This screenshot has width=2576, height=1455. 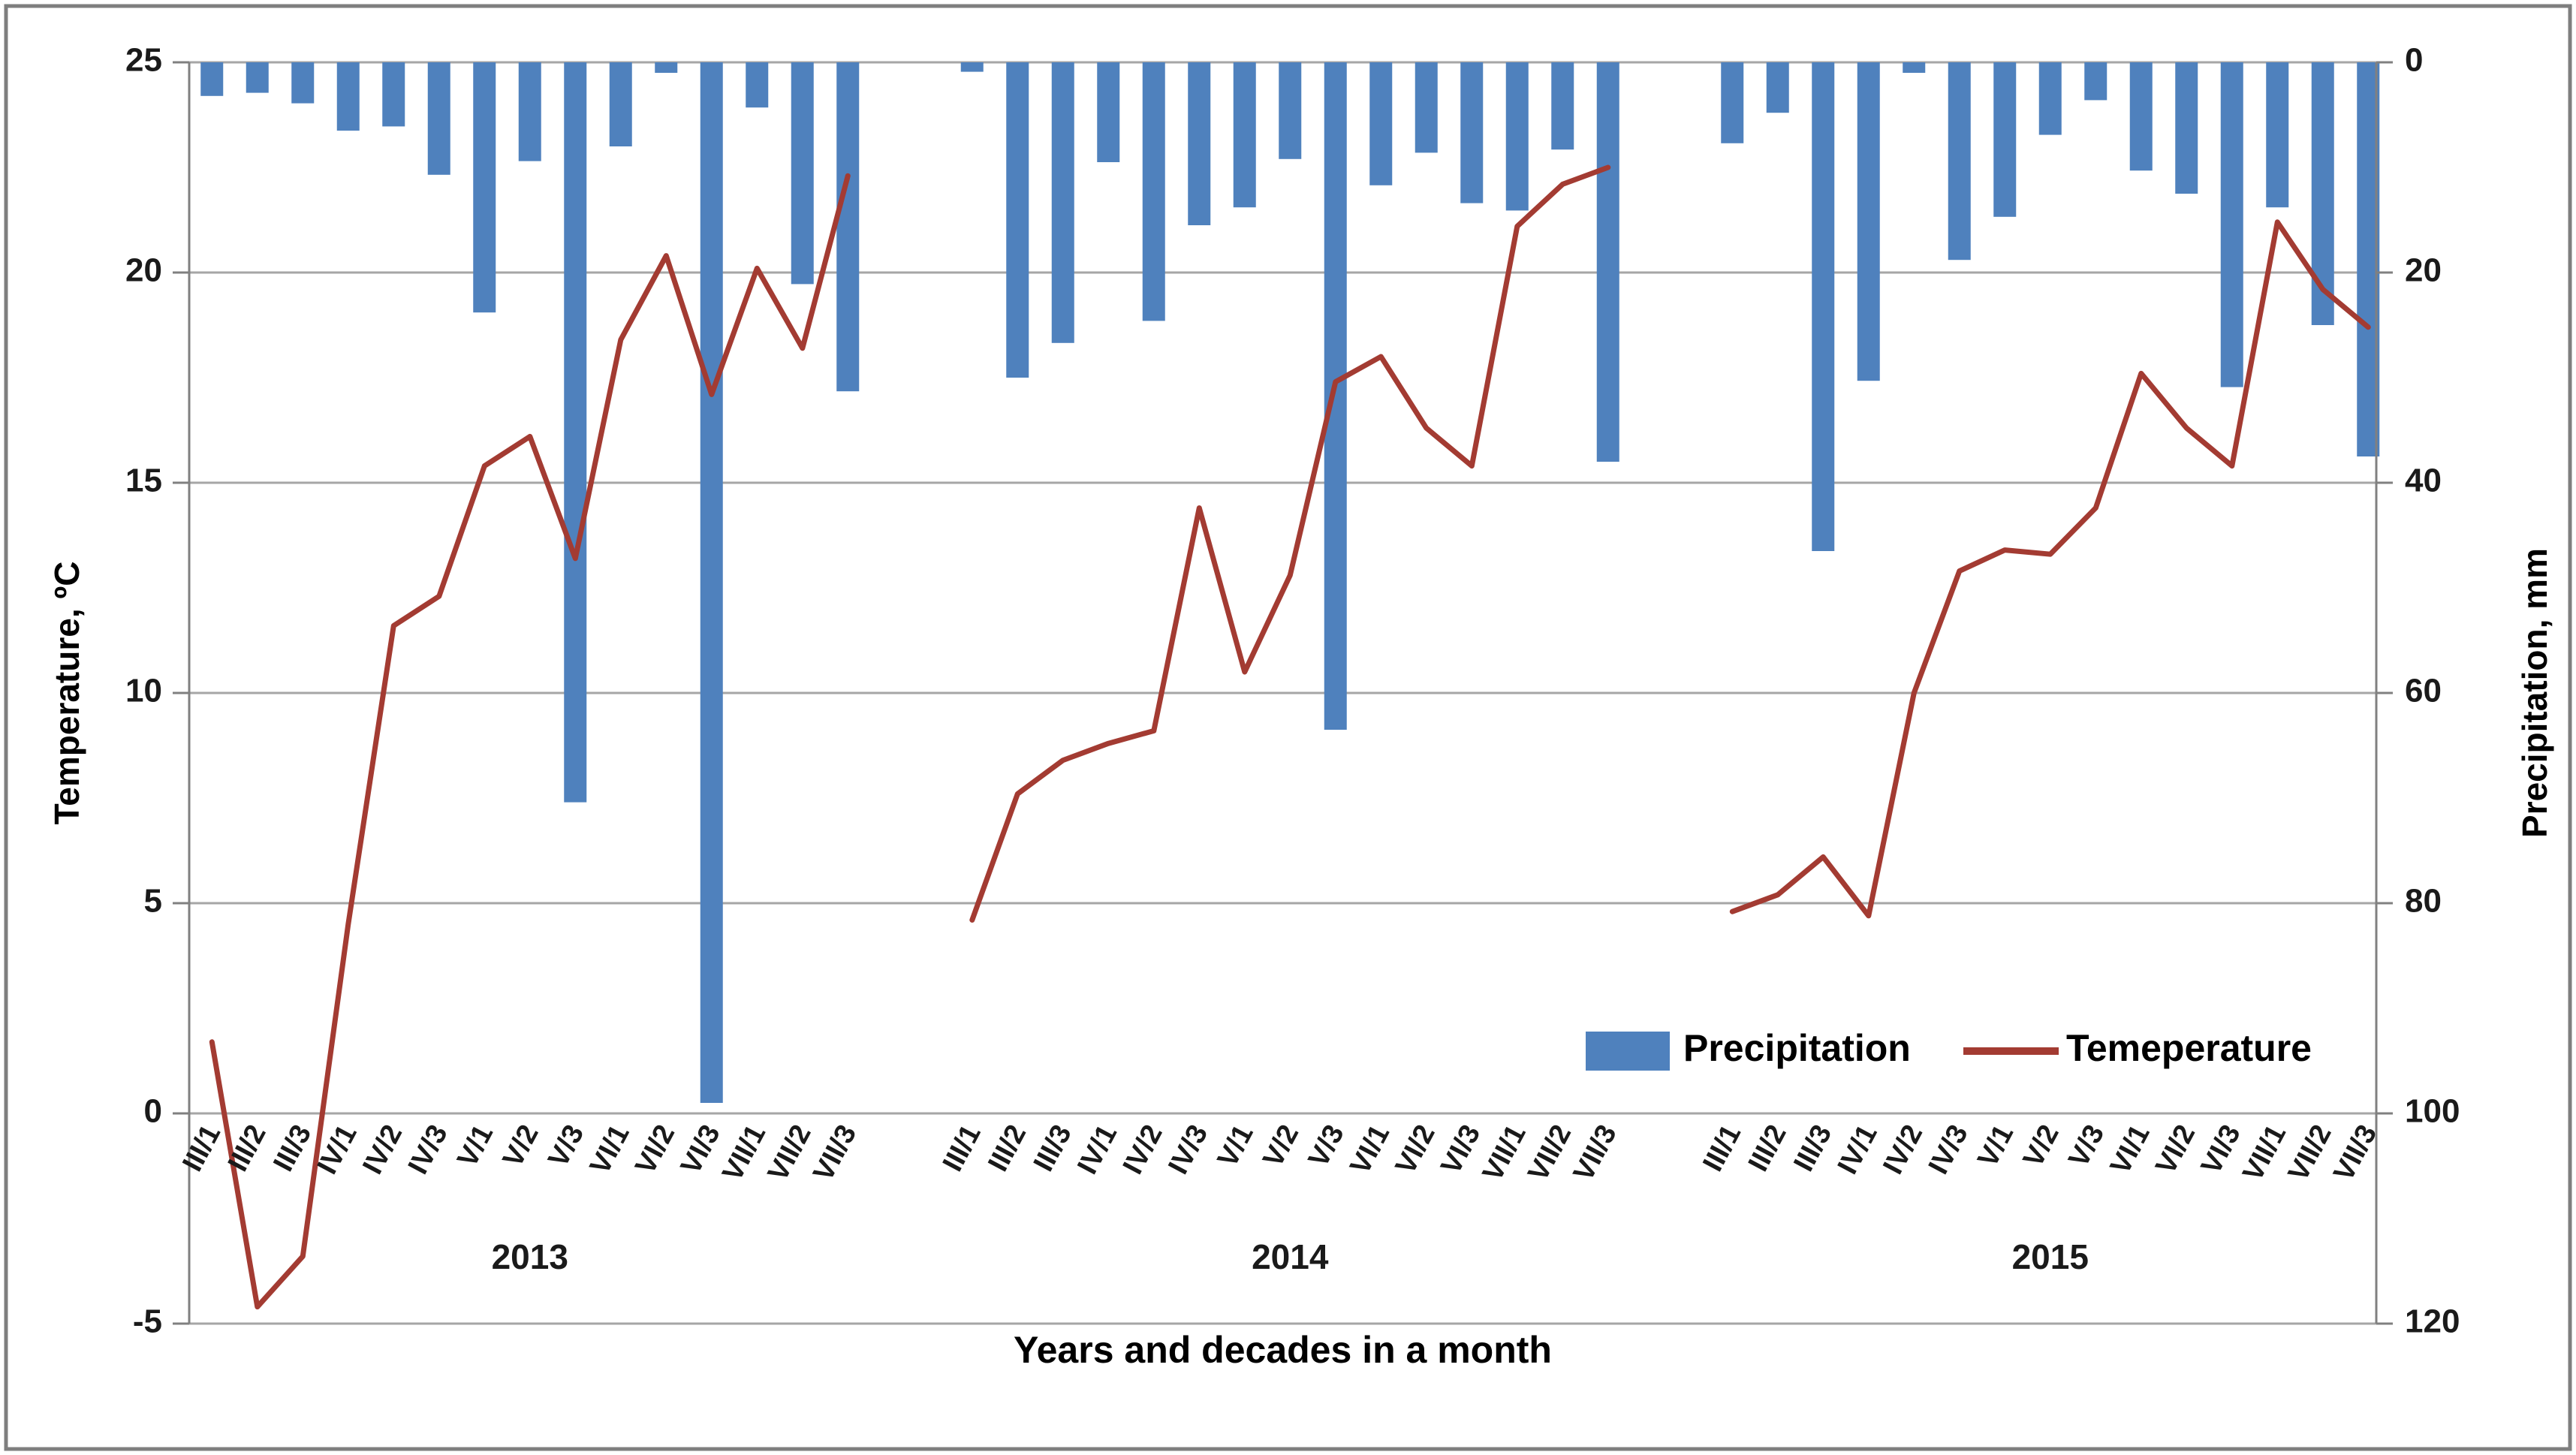 What do you see at coordinates (1283, 1350) in the screenshot?
I see `x-axis-title: Years and decades in a month` at bounding box center [1283, 1350].